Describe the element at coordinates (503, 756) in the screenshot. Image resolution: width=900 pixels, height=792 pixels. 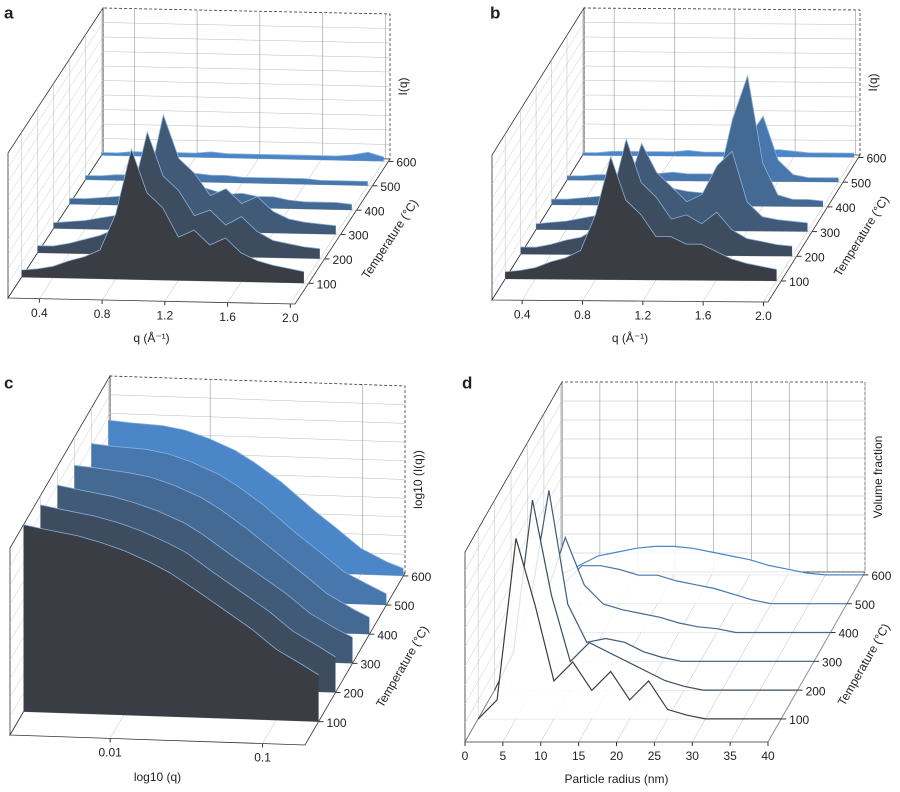
I see `x-tick-label: 5` at that location.